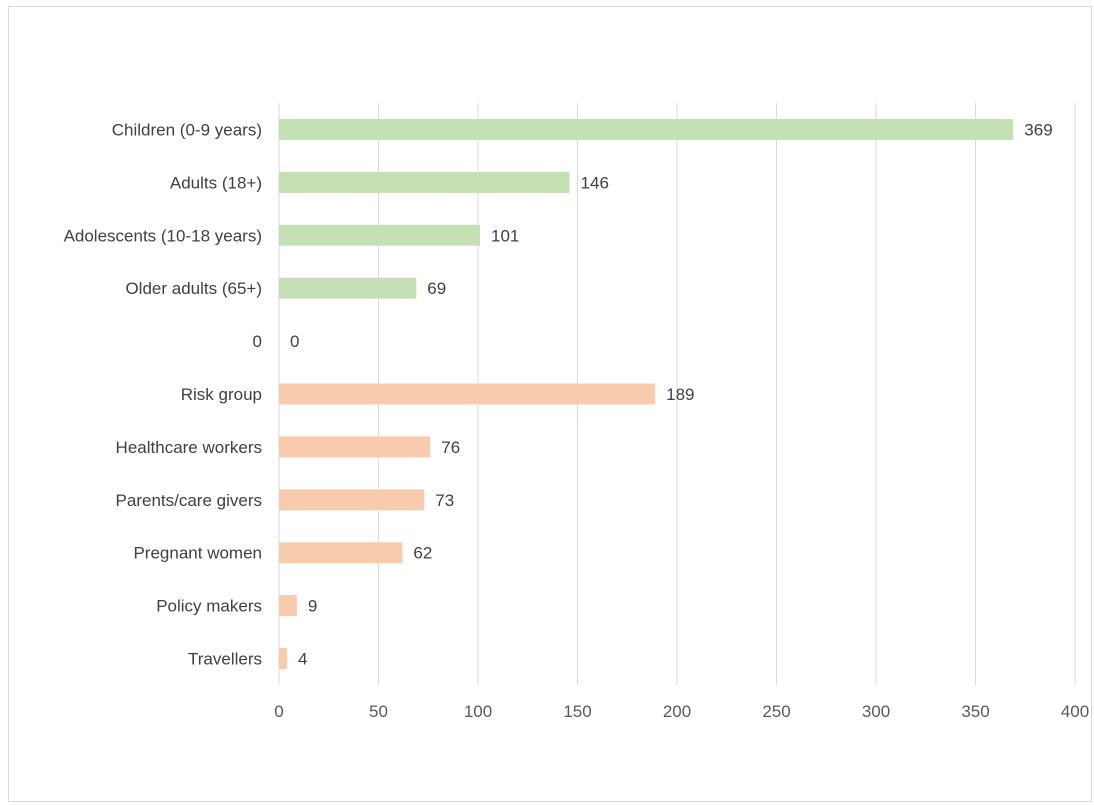 This screenshot has height=805, width=1094. What do you see at coordinates (422, 553) in the screenshot?
I see `data-label: 62` at bounding box center [422, 553].